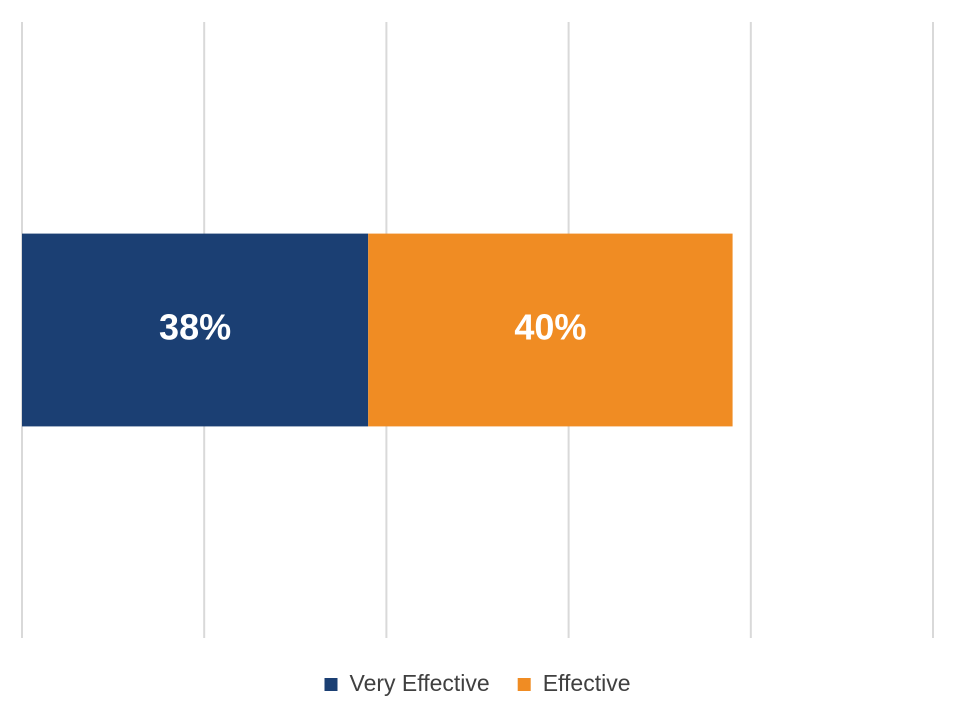 The width and height of the screenshot is (956, 717). What do you see at coordinates (420, 683) in the screenshot?
I see `legend-label: Very Effective` at bounding box center [420, 683].